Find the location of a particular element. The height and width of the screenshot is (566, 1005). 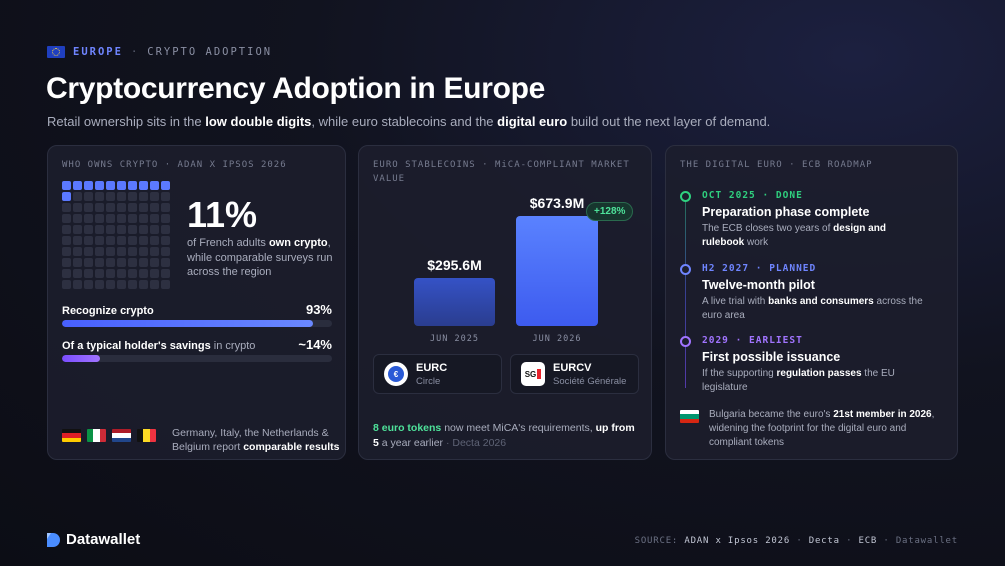

ownership-dot-grid is located at coordinates (116, 235).